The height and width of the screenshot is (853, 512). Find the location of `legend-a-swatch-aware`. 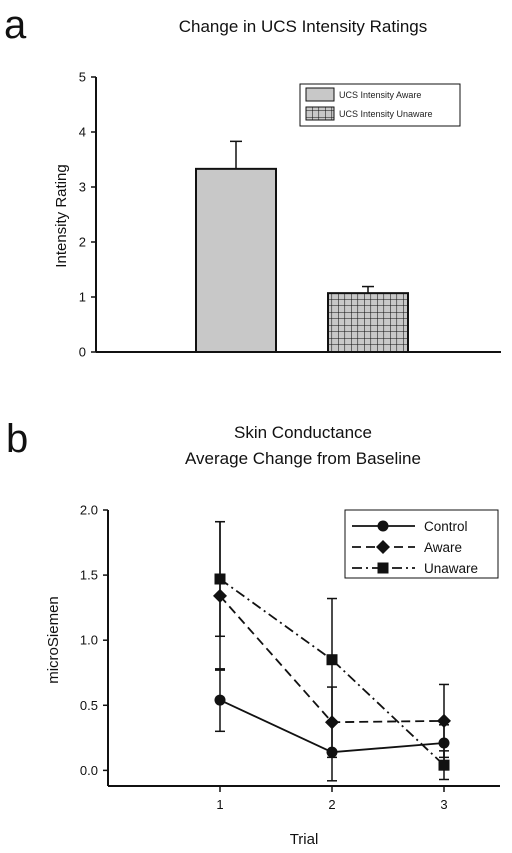

legend-a-swatch-aware is located at coordinates (320, 94).